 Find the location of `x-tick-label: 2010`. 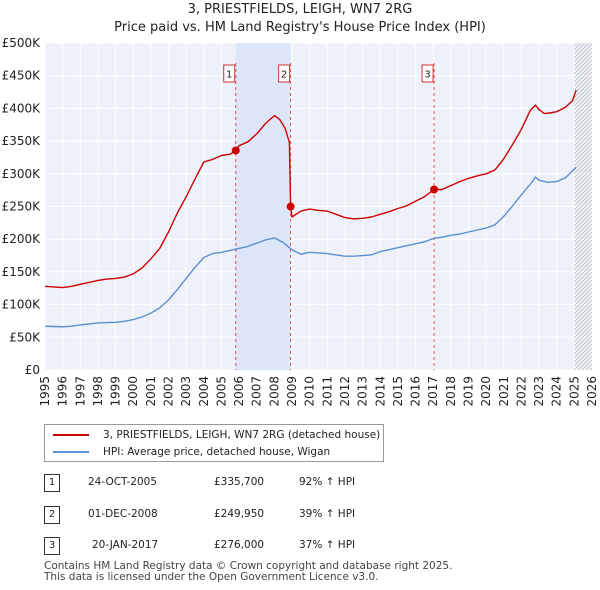

x-tick-label: 2010 is located at coordinates (310, 391).